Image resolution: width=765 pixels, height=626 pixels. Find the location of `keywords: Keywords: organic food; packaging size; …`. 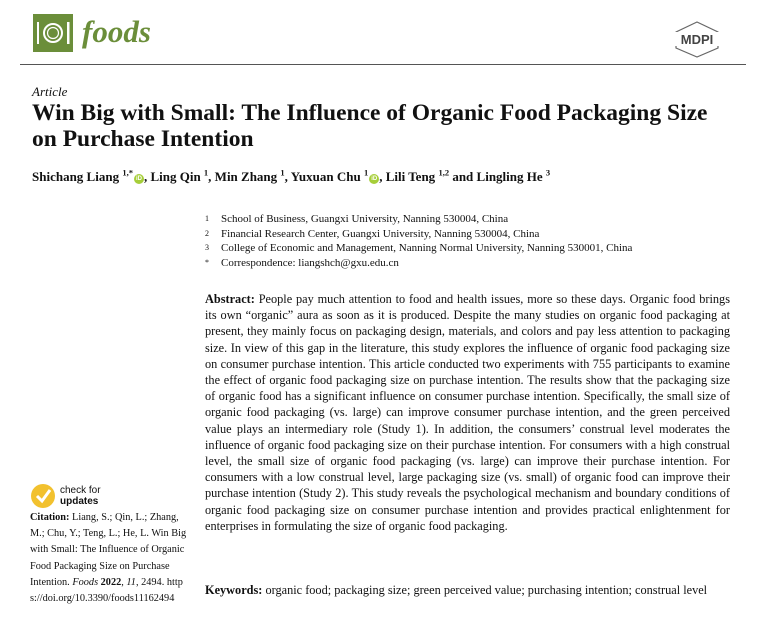

keywords: Keywords: organic food; packaging size; … is located at coordinates (475, 590).